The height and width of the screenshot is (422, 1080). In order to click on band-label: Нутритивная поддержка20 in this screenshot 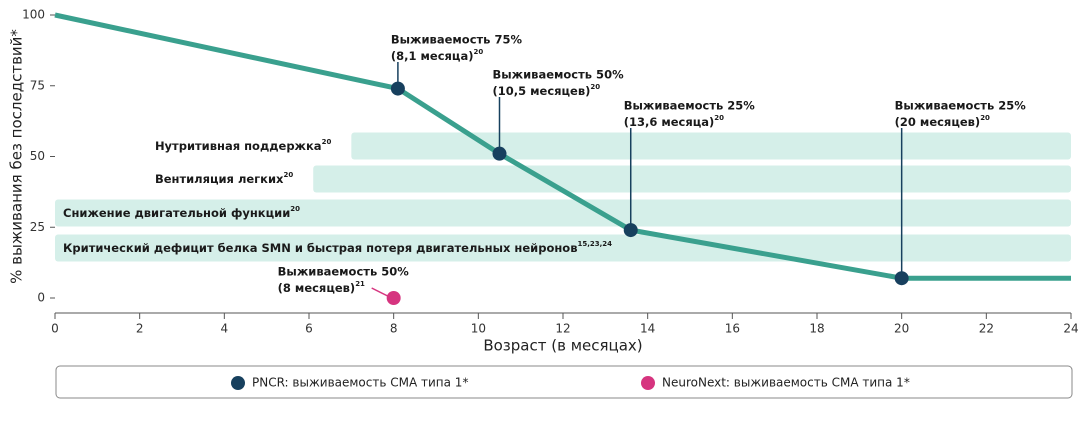, I will do `click(243, 145)`.